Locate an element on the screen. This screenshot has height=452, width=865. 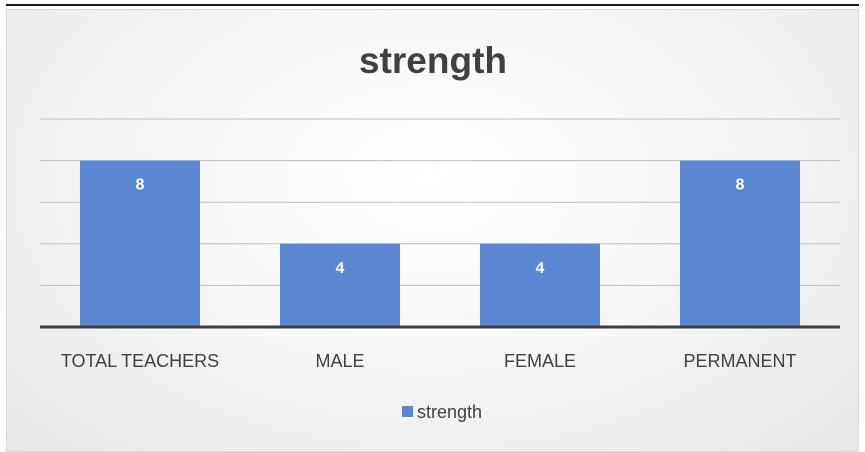
legend-label: strength is located at coordinates (449, 412).